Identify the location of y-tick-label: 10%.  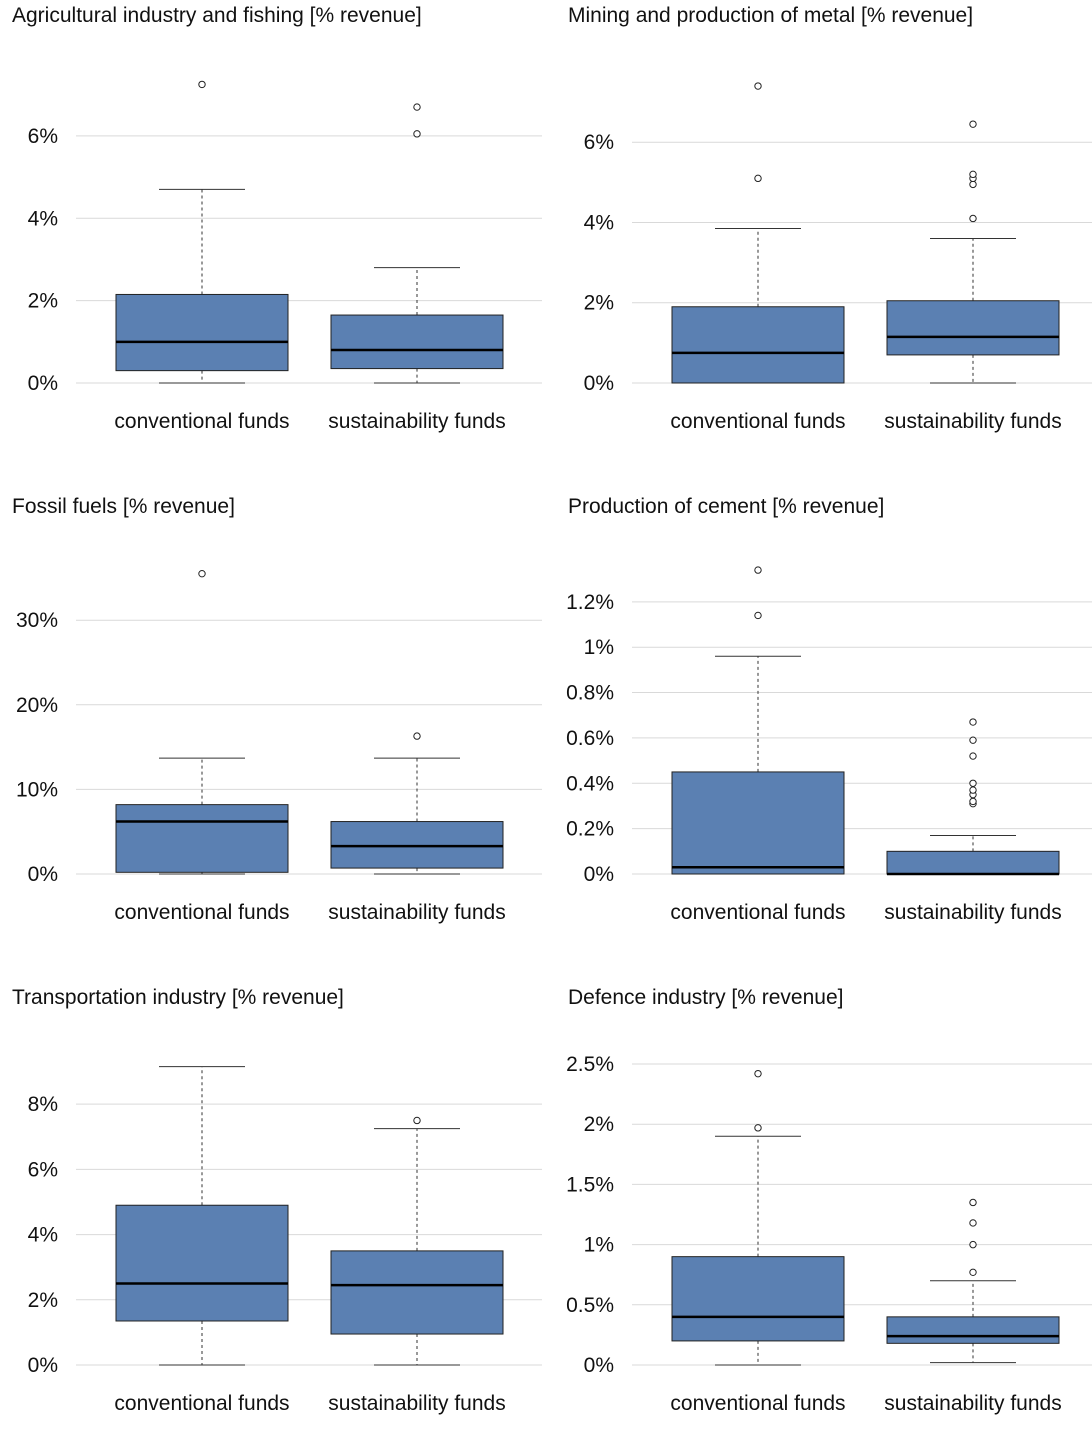
(37, 789).